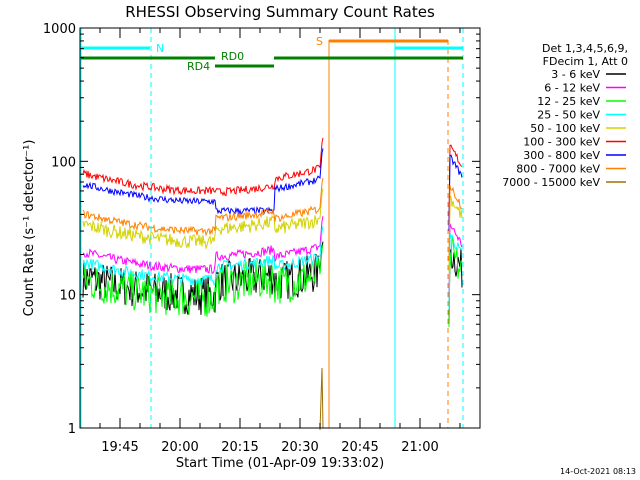 This screenshot has width=640, height=480. I want to click on night-flag-label: N, so click(160, 48).